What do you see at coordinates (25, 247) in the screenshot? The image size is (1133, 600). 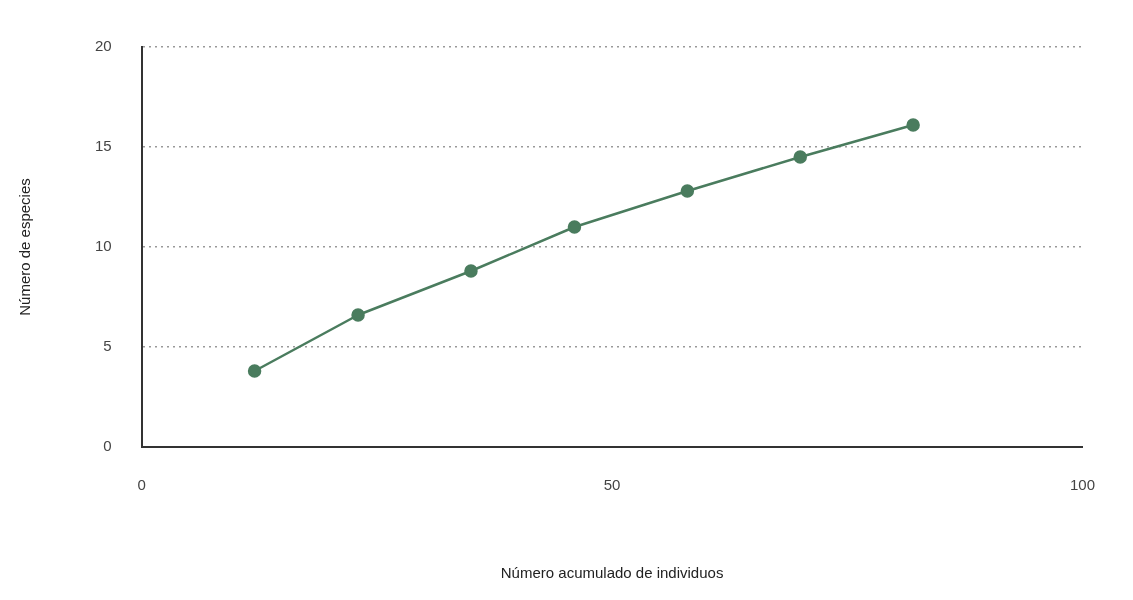 I see `y-axis-title: Número de especies` at bounding box center [25, 247].